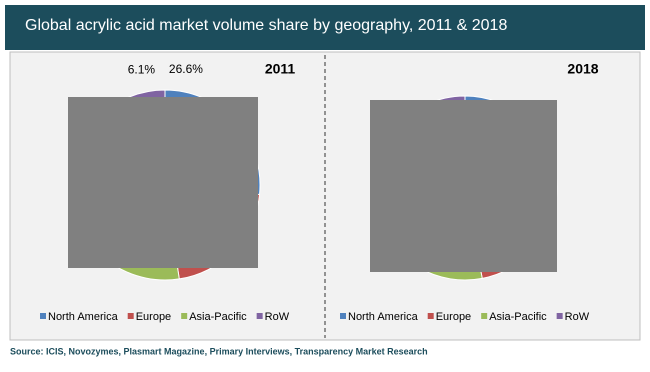 The width and height of the screenshot is (650, 372). What do you see at coordinates (142, 70) in the screenshot?
I see `data-label: 6.1%` at bounding box center [142, 70].